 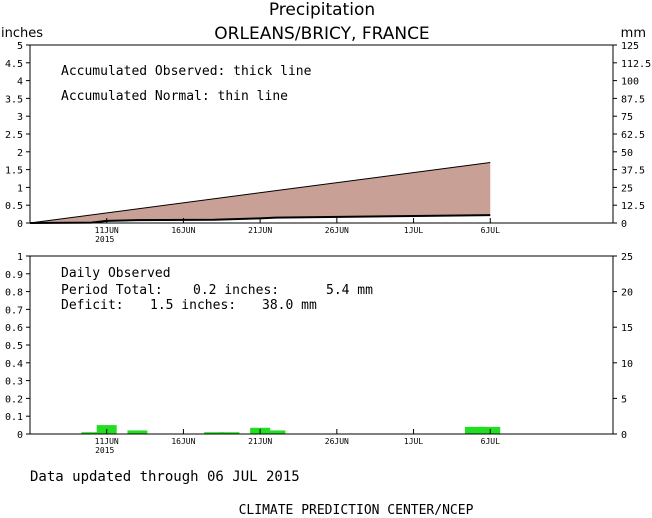 What do you see at coordinates (14, 275) in the screenshot?
I see `left-y-tick-label: 0.9` at bounding box center [14, 275].